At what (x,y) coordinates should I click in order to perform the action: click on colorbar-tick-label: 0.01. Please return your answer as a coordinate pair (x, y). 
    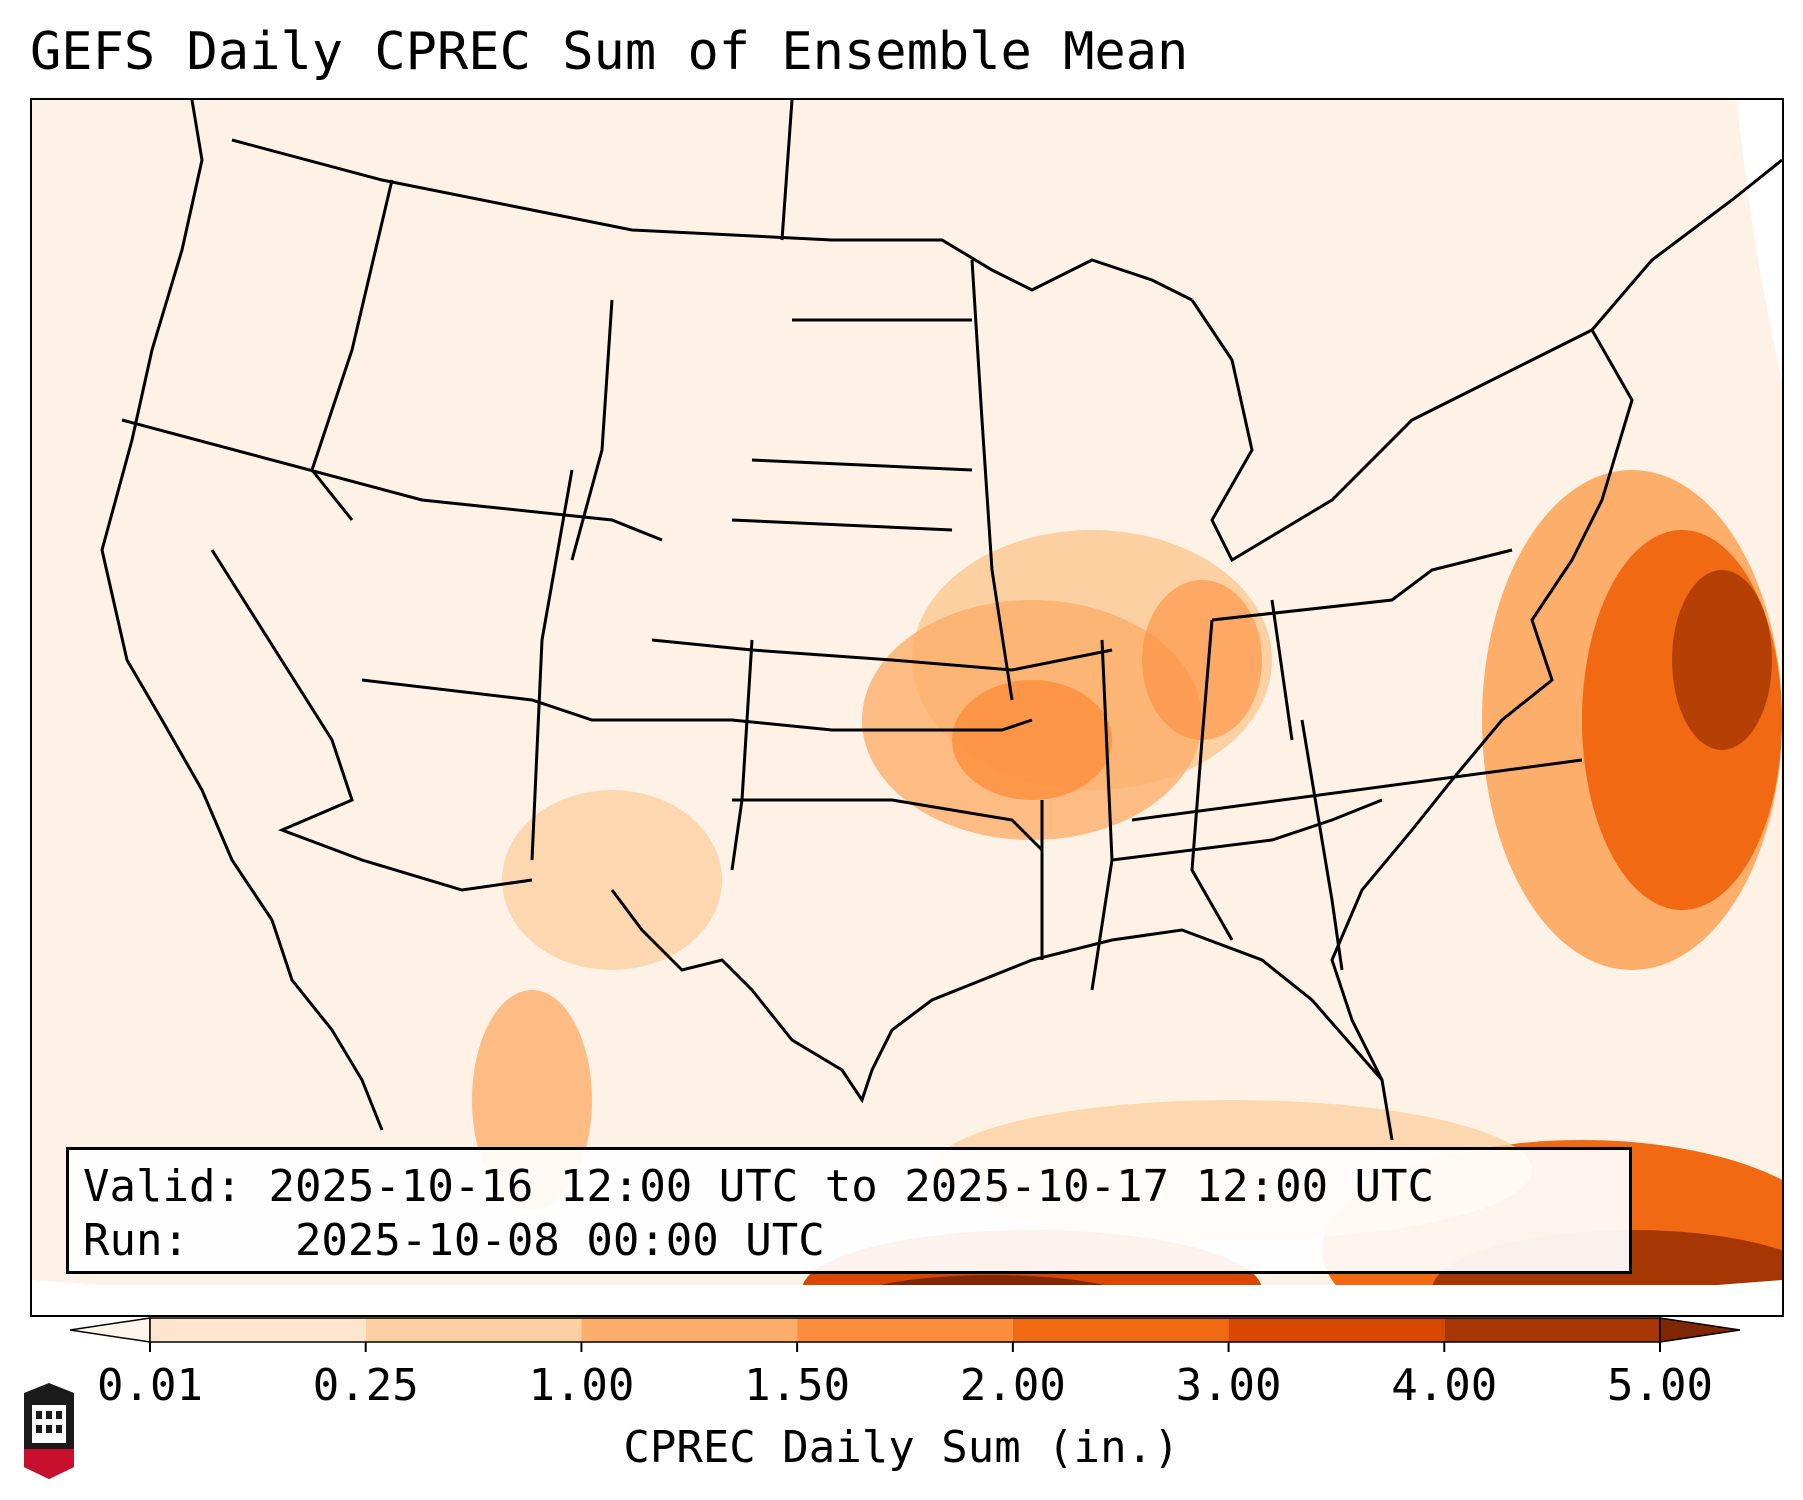
    Looking at the image, I should click on (150, 1385).